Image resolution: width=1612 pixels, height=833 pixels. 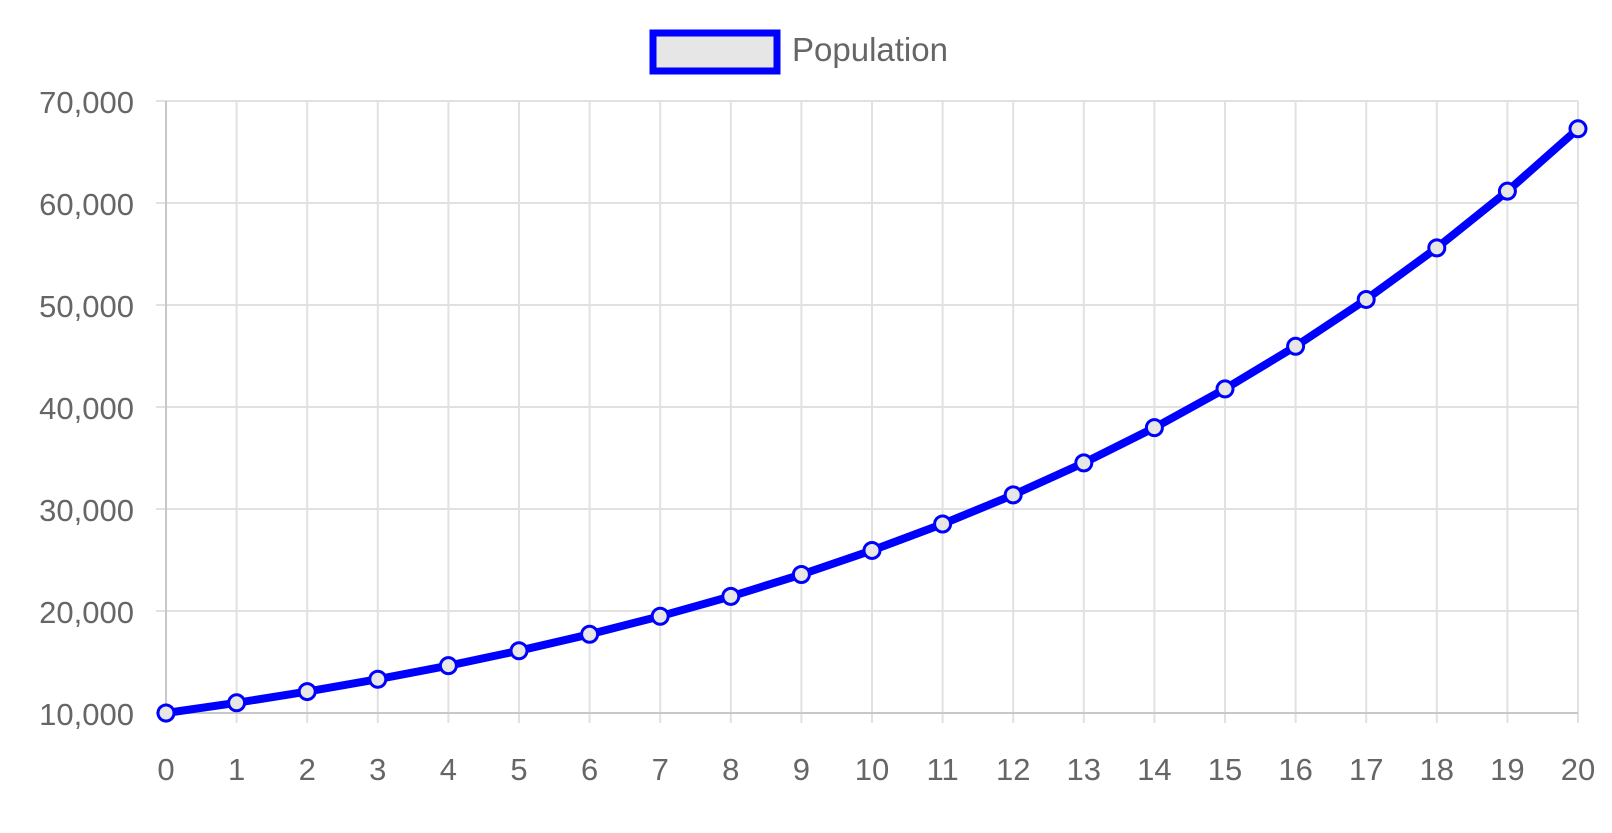 What do you see at coordinates (730, 769) in the screenshot?
I see `x-tick-label: 8` at bounding box center [730, 769].